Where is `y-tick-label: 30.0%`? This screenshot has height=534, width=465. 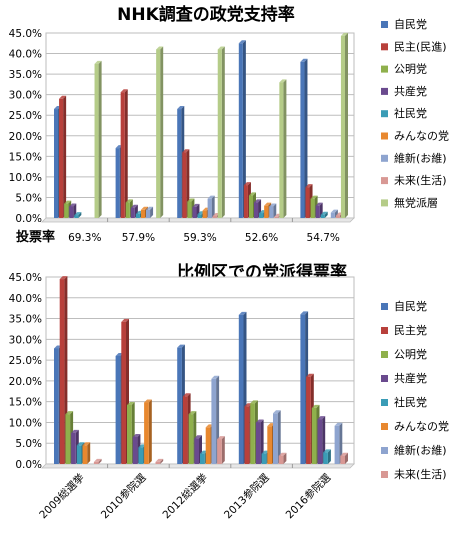 y-tick-label: 30.0% is located at coordinates (25, 340).